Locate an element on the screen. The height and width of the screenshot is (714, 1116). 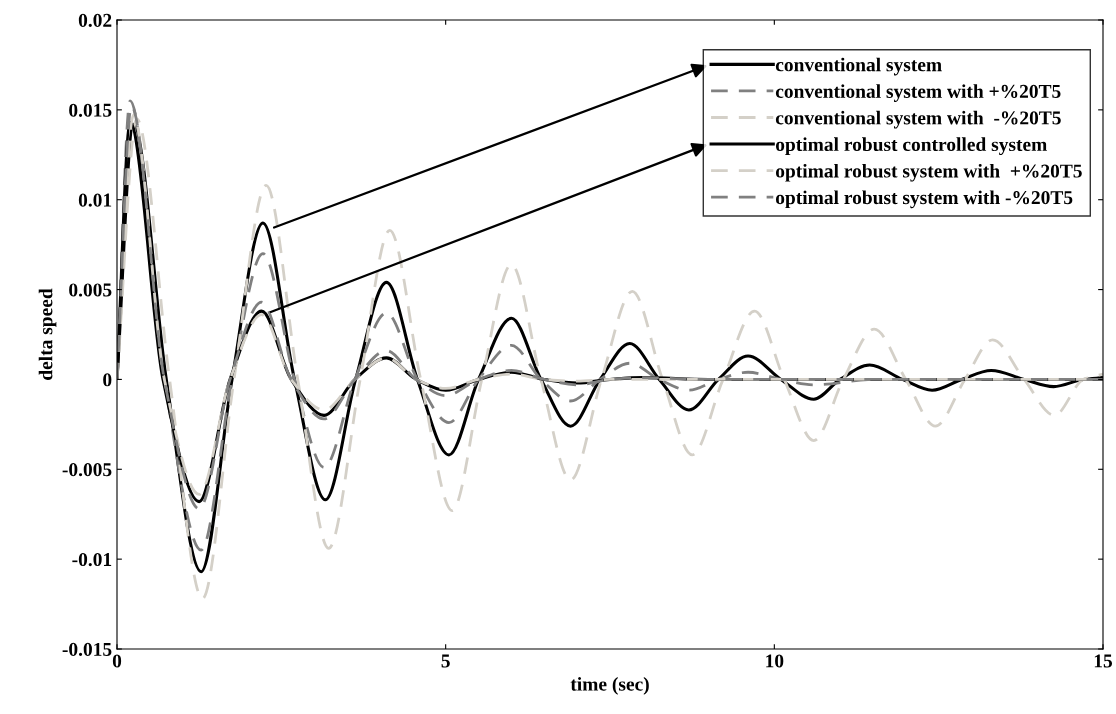
y-tick-label: 0.015 is located at coordinates (90, 110).